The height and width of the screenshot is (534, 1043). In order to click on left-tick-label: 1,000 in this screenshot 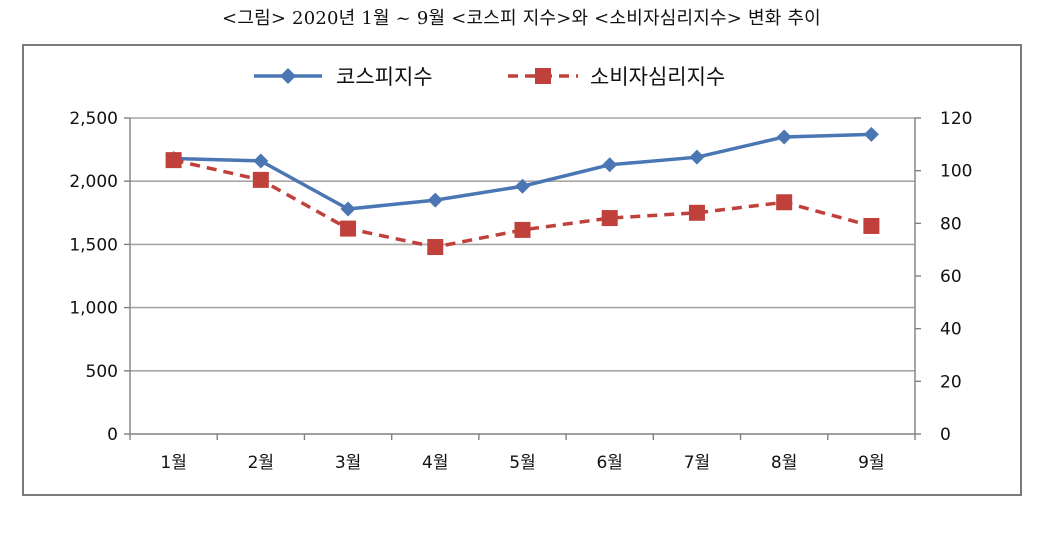, I will do `click(93, 309)`.